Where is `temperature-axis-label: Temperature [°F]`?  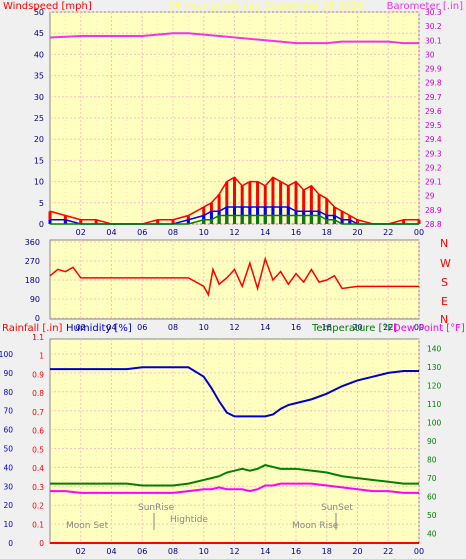 temperature-axis-label: Temperature [°F] is located at coordinates (354, 328).